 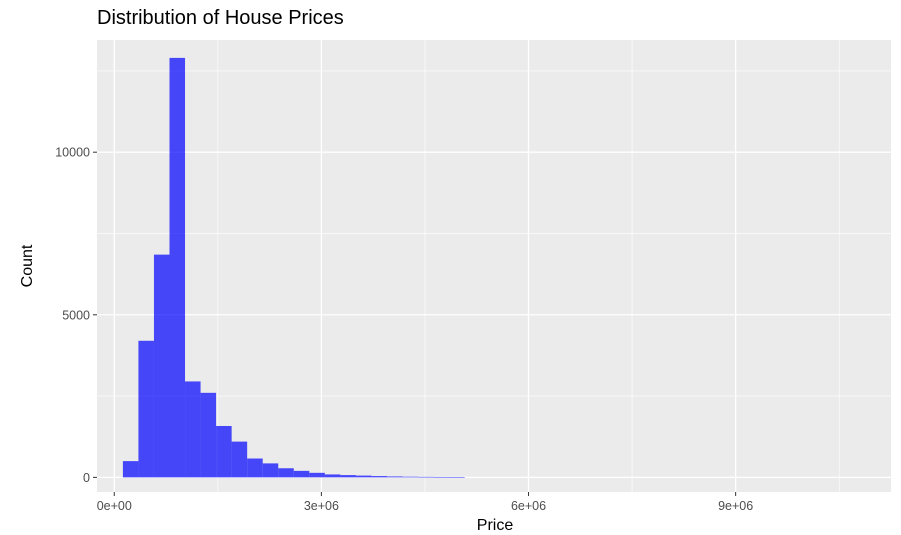 I want to click on x-tick-label: 9e+06, so click(x=735, y=506).